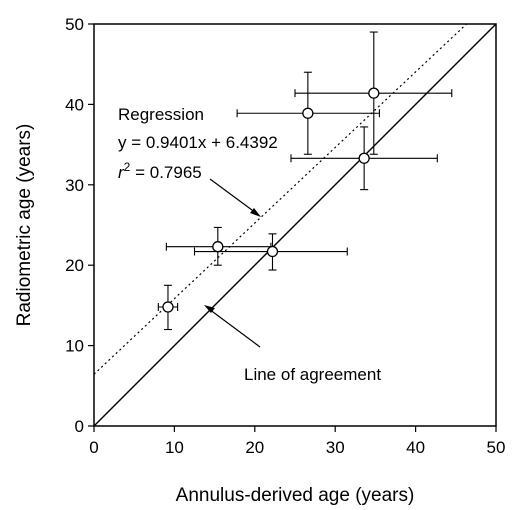 Image resolution: width=517 pixels, height=510 pixels. What do you see at coordinates (121, 172) in the screenshot?
I see `r-symbol: r` at bounding box center [121, 172].